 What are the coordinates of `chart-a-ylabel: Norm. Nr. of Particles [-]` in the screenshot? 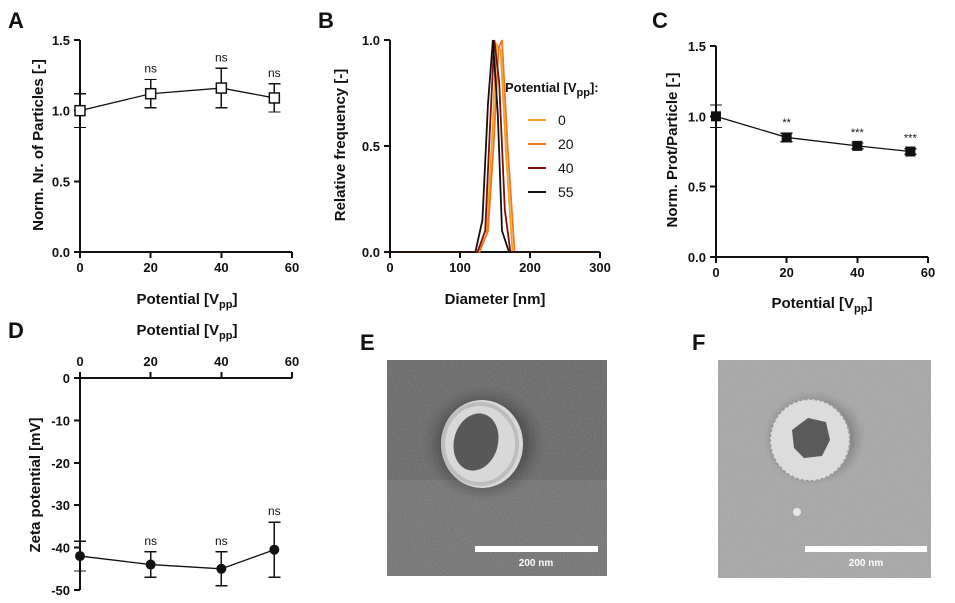 It's located at (38, 145).